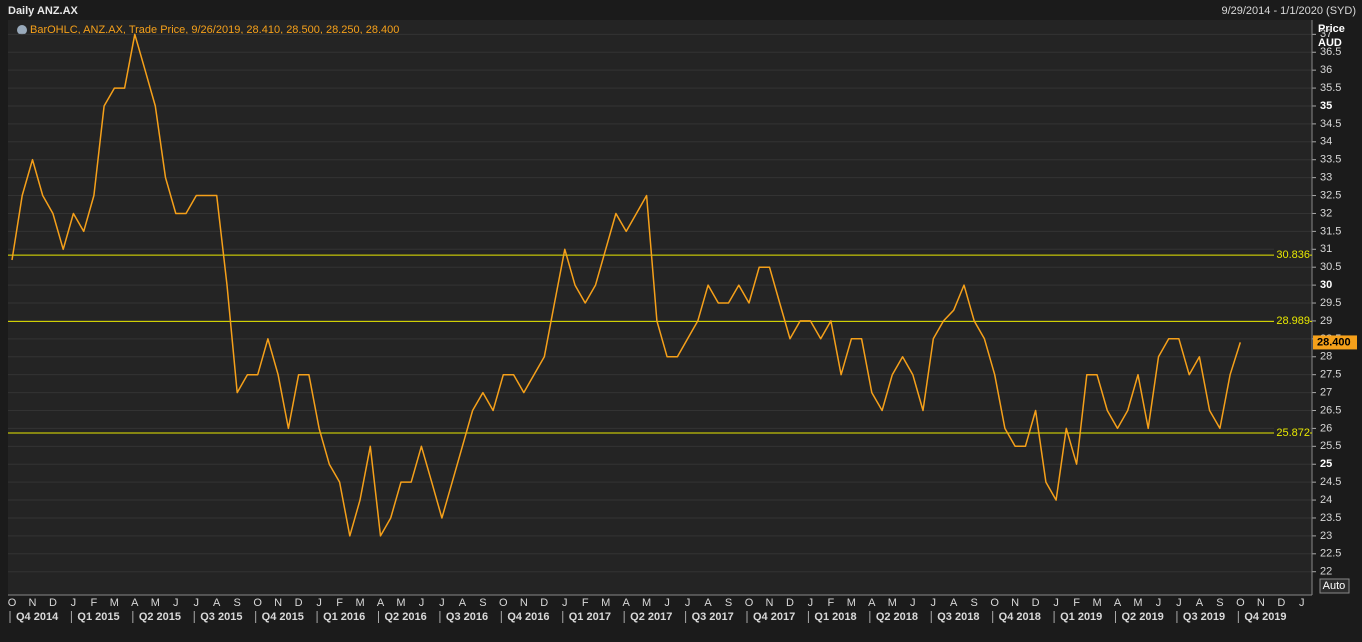 The height and width of the screenshot is (642, 1362). I want to click on y-tick-label: 22.5, so click(1330, 554).